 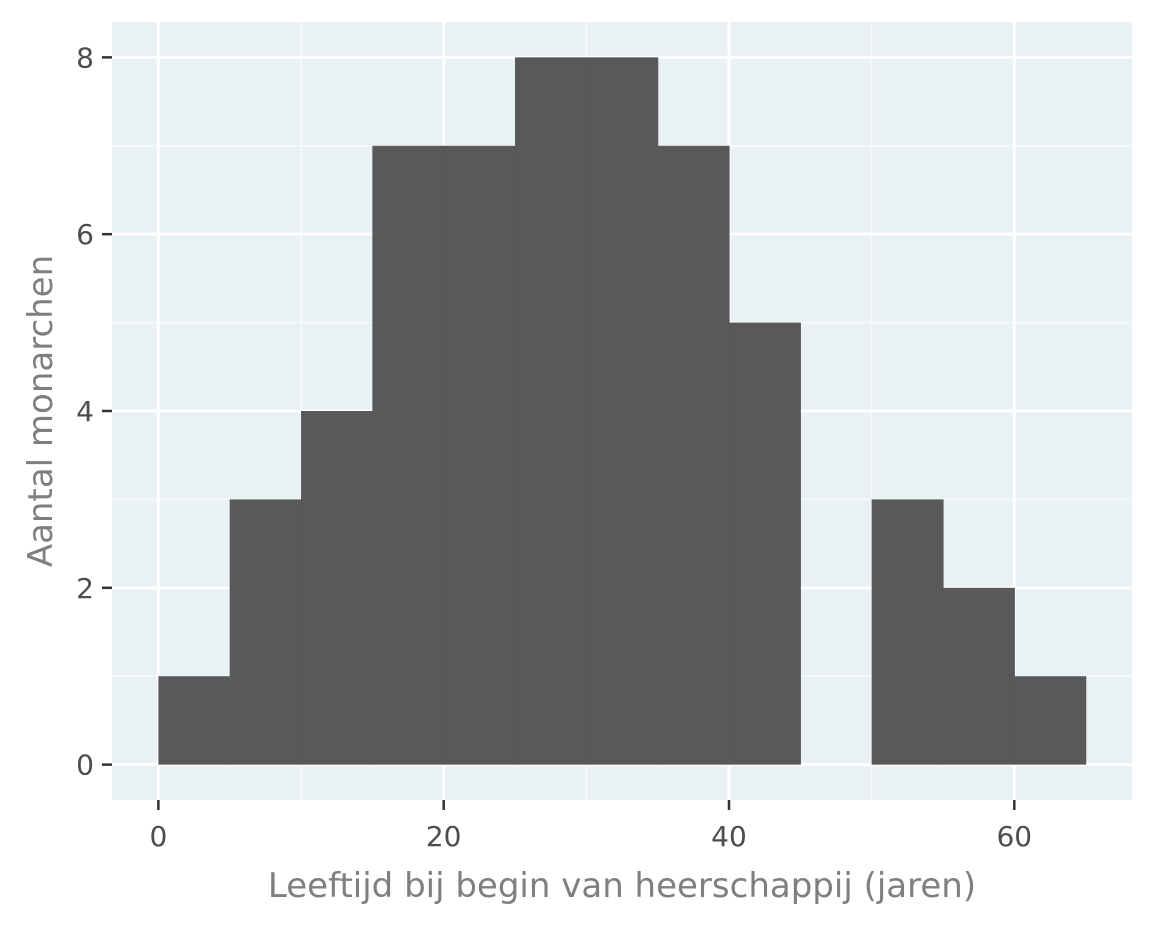 What do you see at coordinates (158, 836) in the screenshot?
I see `x-tick-label: 0` at bounding box center [158, 836].